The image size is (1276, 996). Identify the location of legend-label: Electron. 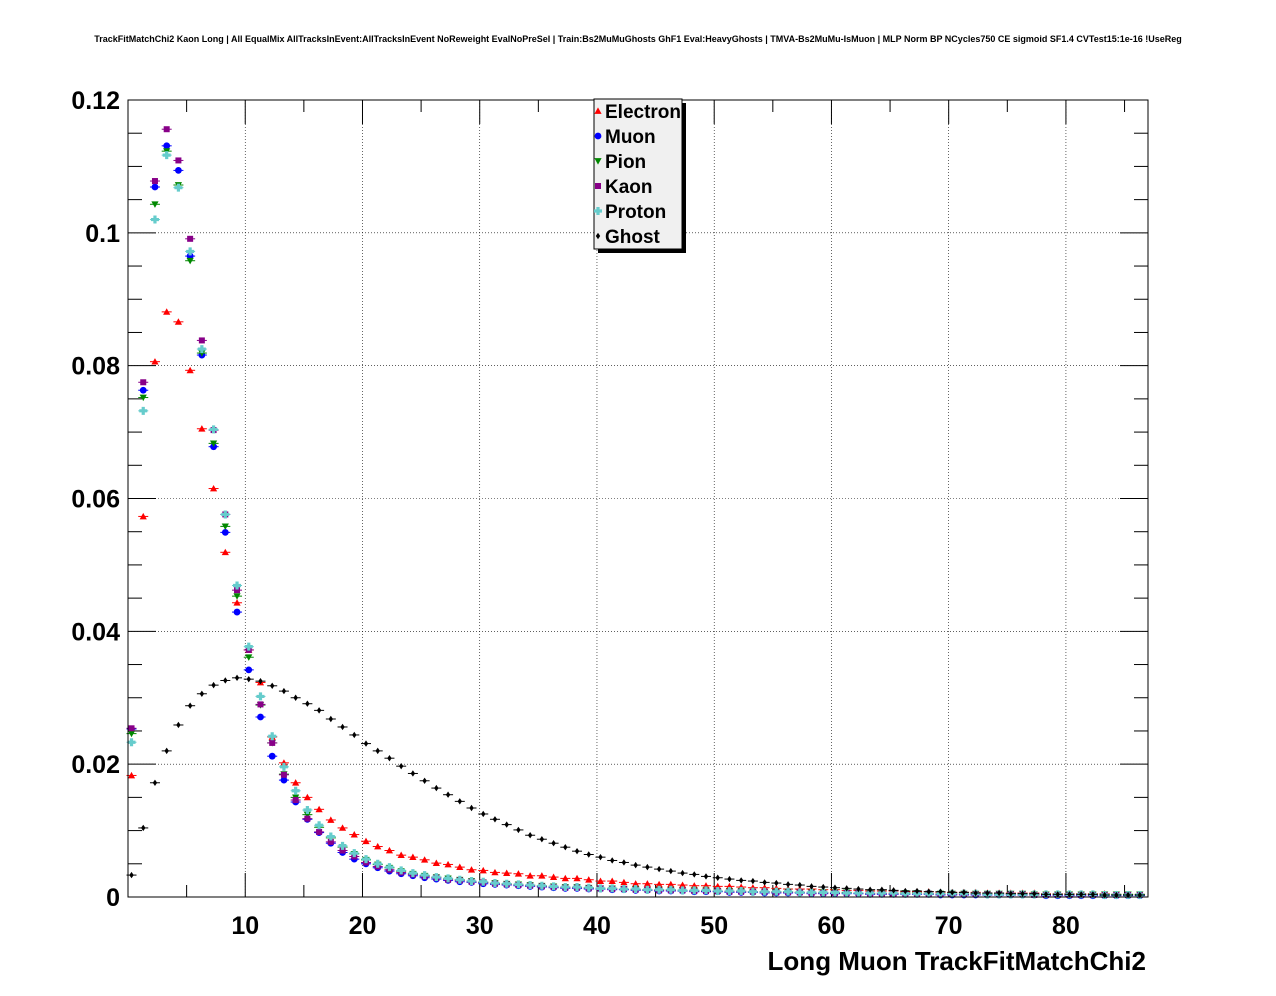
(643, 112).